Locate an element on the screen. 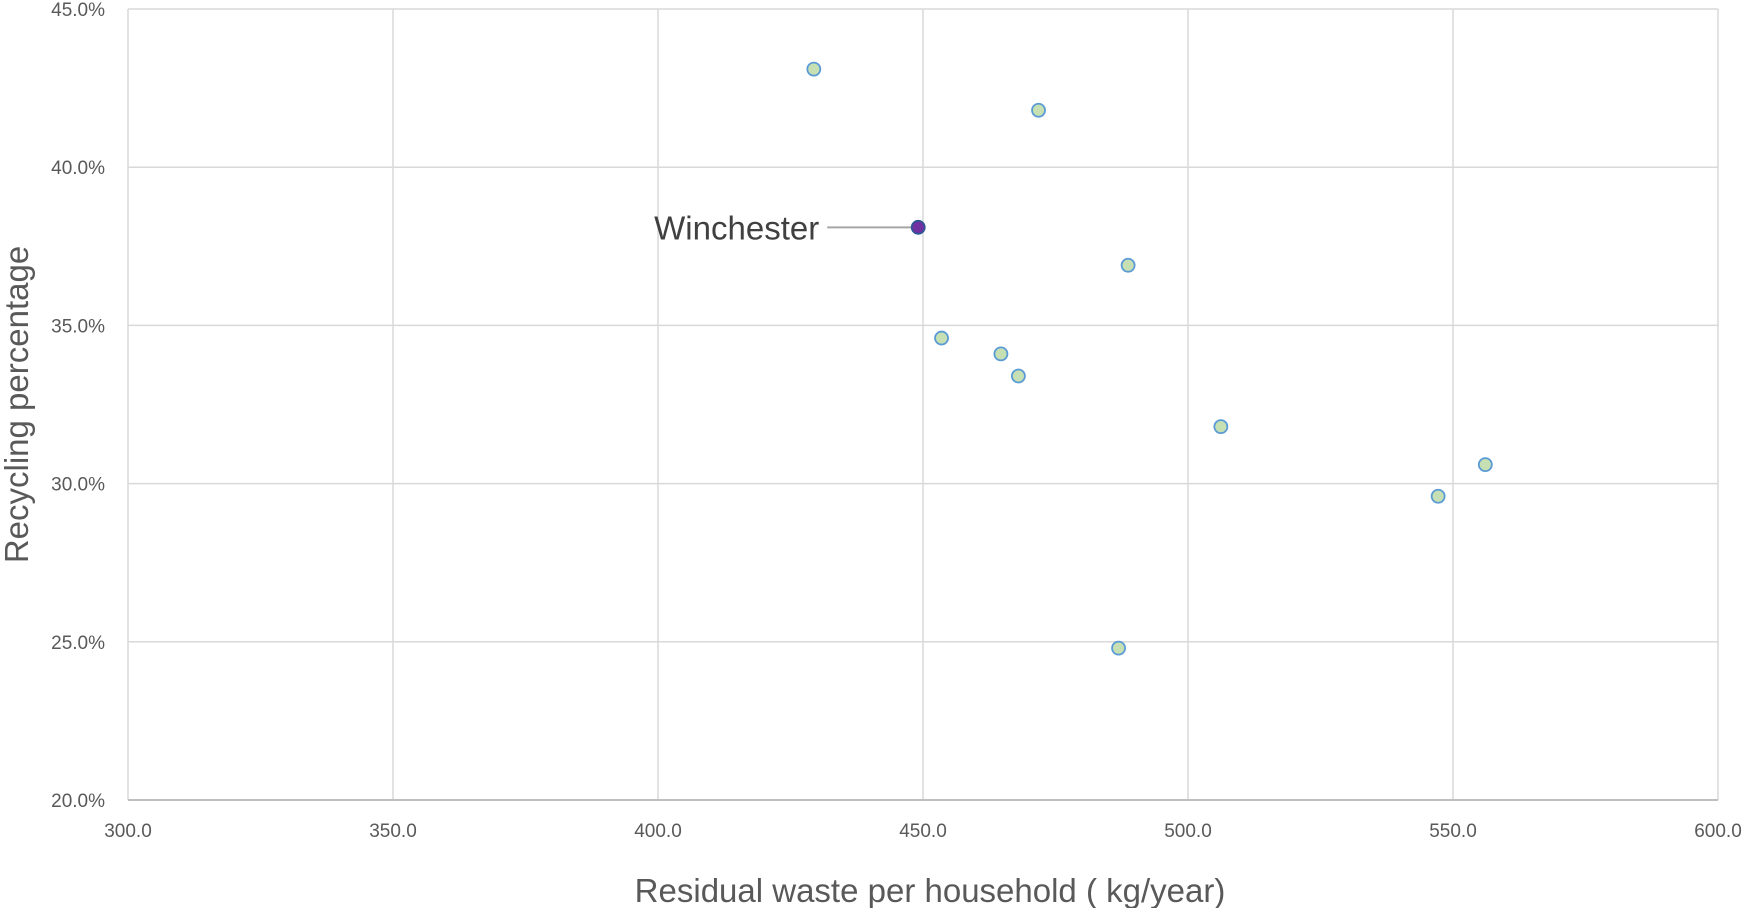  y-tick-label: 45.0% is located at coordinates (78, 10).